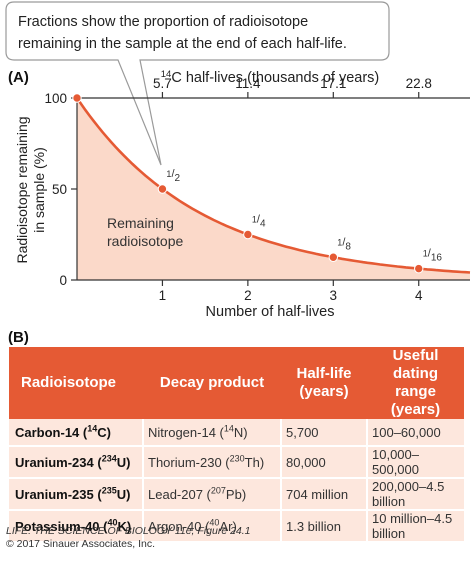 The image size is (474, 569). What do you see at coordinates (55, 98) in the screenshot?
I see `y-axis-tick-label: 100` at bounding box center [55, 98].